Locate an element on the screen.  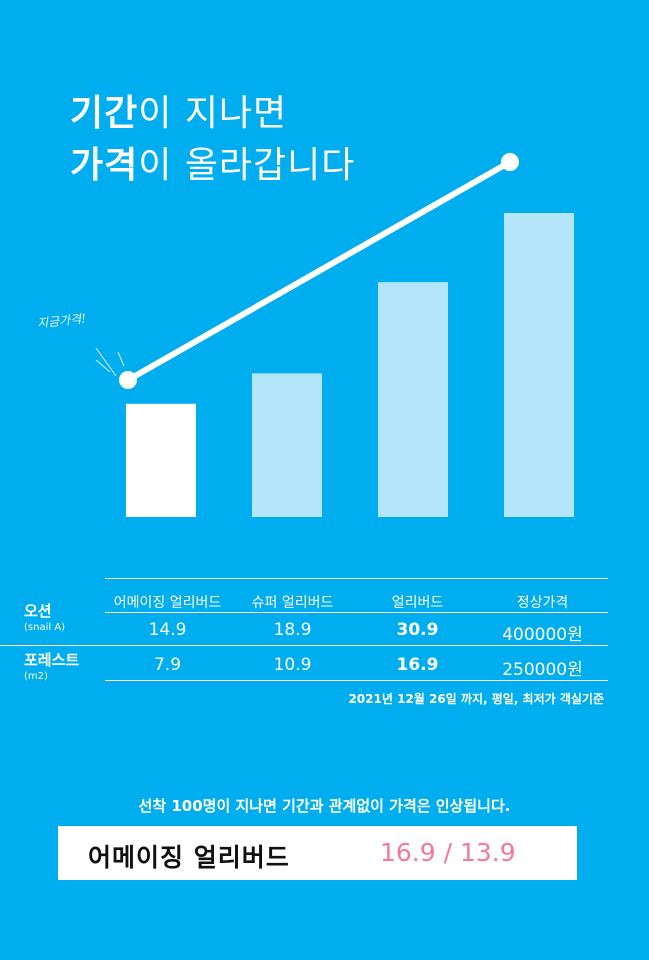
headline-bold-1: 기간 is located at coordinates (104, 113).